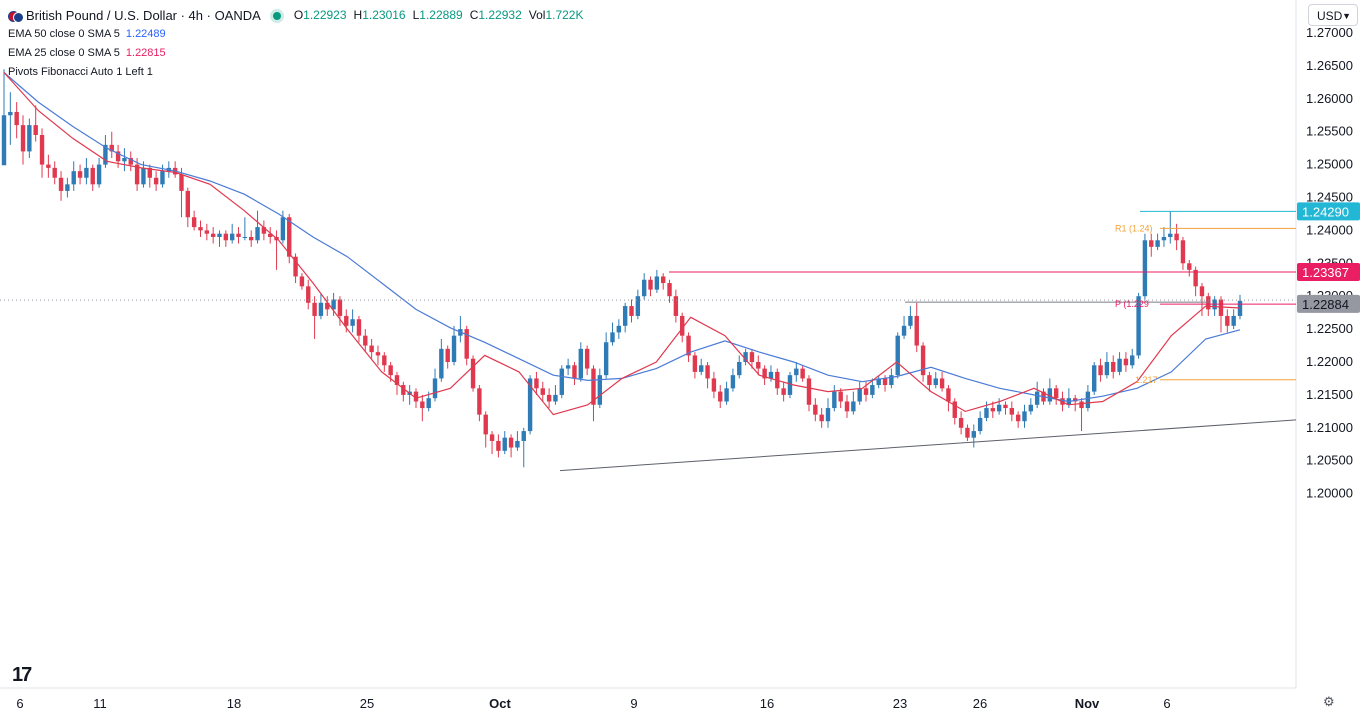 The image size is (1366, 717). What do you see at coordinates (358, 15) in the screenshot?
I see `ohlc-key-h: H` at bounding box center [358, 15].